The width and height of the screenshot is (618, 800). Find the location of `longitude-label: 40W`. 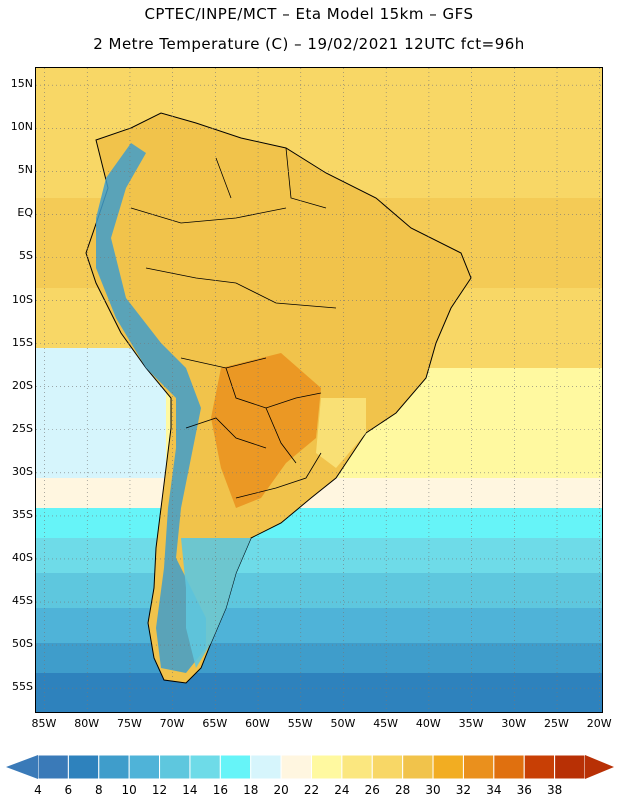

longitude-label: 40W is located at coordinates (428, 723).